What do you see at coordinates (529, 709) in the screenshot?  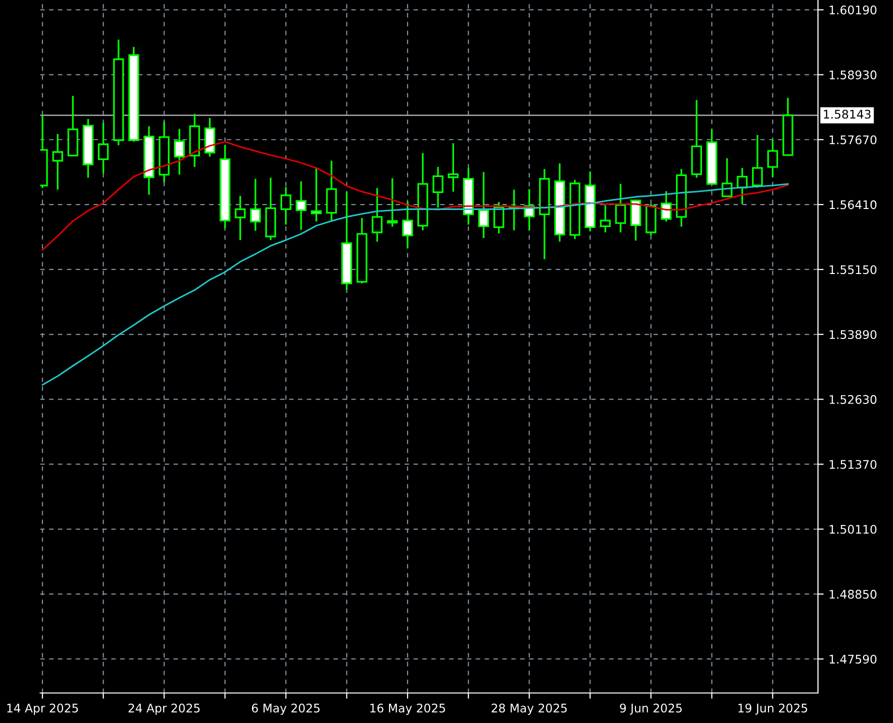 I see `x-tick-label: 28 May 2025` at bounding box center [529, 709].